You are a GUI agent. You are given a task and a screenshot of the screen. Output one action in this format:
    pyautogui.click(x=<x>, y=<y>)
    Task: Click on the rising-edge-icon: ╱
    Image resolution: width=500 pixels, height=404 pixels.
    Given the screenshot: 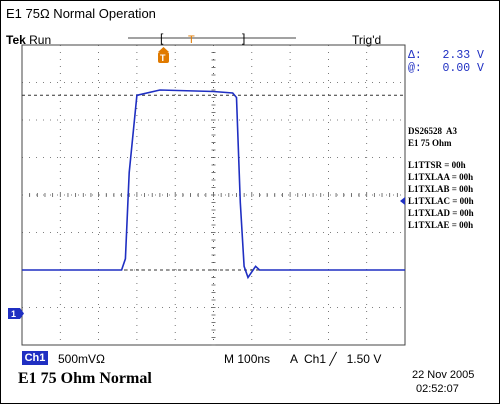 What is the action you would take?
    pyautogui.click(x=333, y=359)
    